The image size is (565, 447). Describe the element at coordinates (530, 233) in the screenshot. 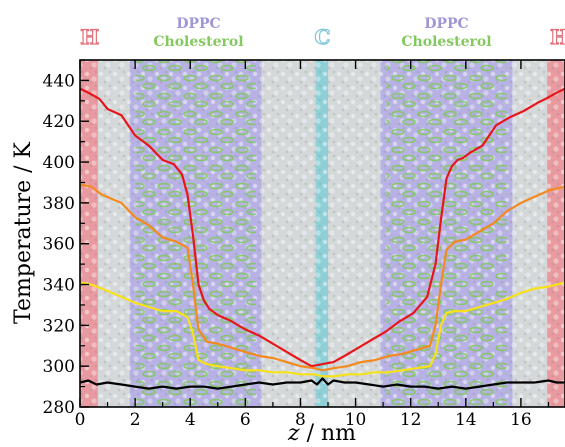

I see `band-texture-water-right` at that location.